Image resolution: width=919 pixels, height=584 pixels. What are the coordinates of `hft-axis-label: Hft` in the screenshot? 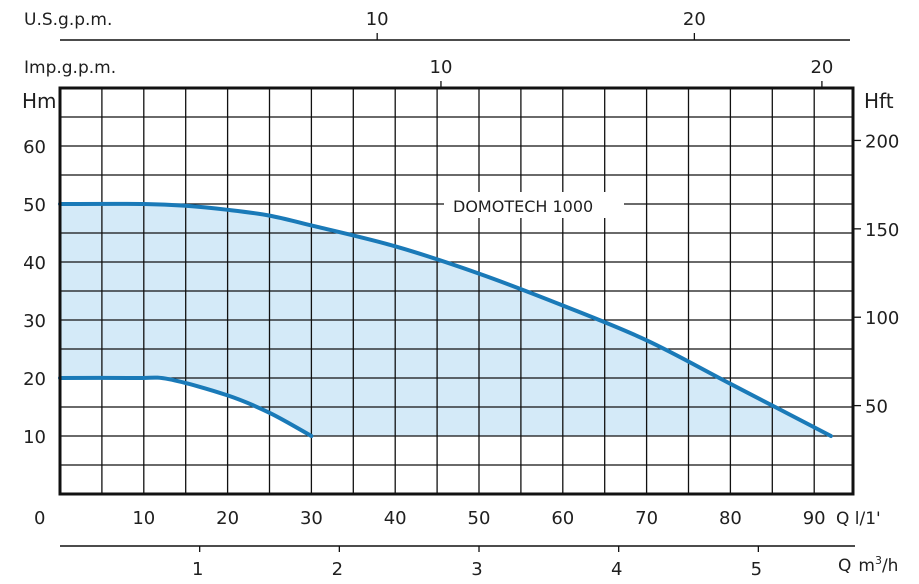 It's located at (879, 101).